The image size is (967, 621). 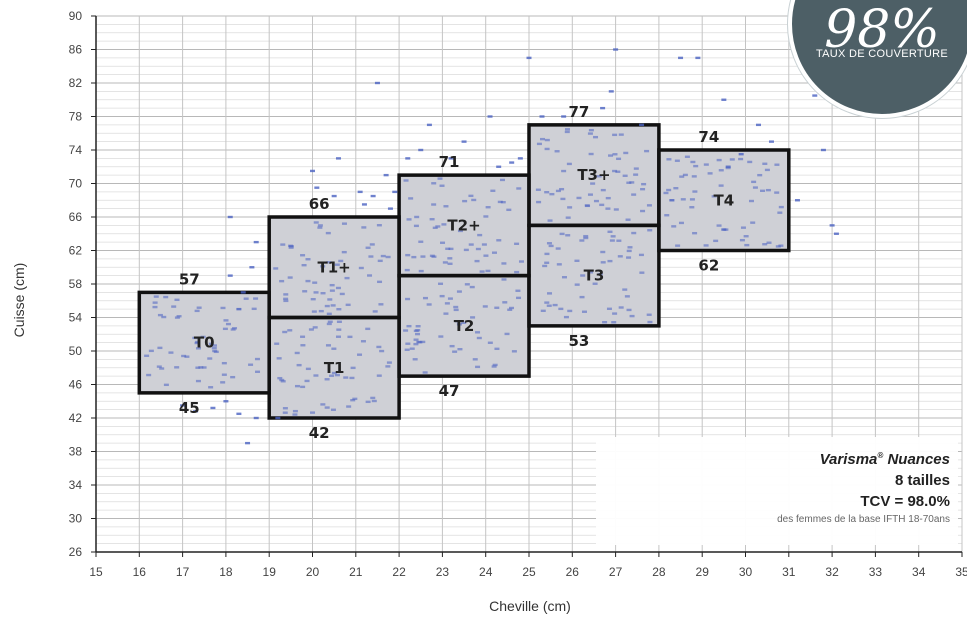 What do you see at coordinates (76, 217) in the screenshot?
I see `y-tick-label: 66` at bounding box center [76, 217].